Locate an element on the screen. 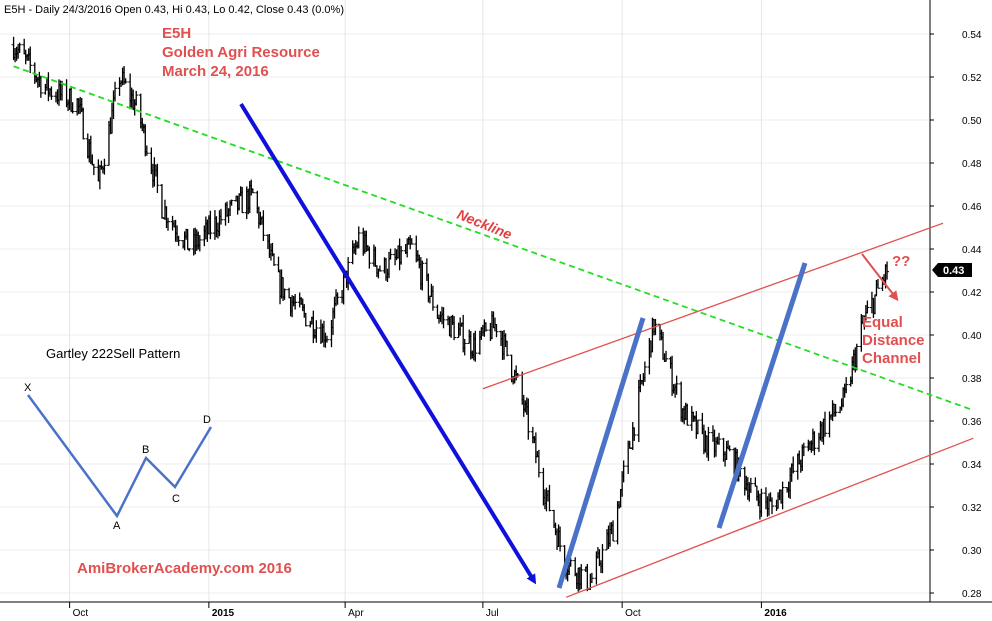  pattern-path is located at coordinates (119, 456).